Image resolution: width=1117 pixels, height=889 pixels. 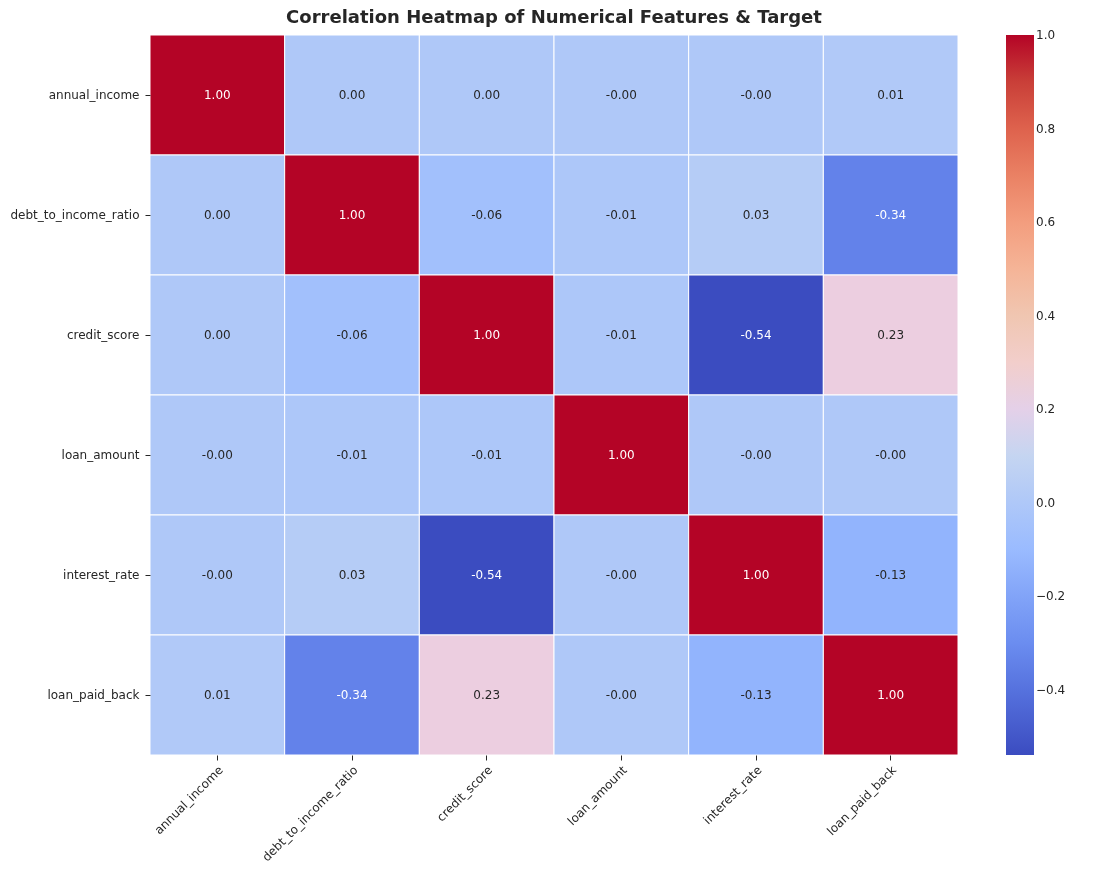 I want to click on color-bar-label: 0.2, so click(x=1046, y=409).